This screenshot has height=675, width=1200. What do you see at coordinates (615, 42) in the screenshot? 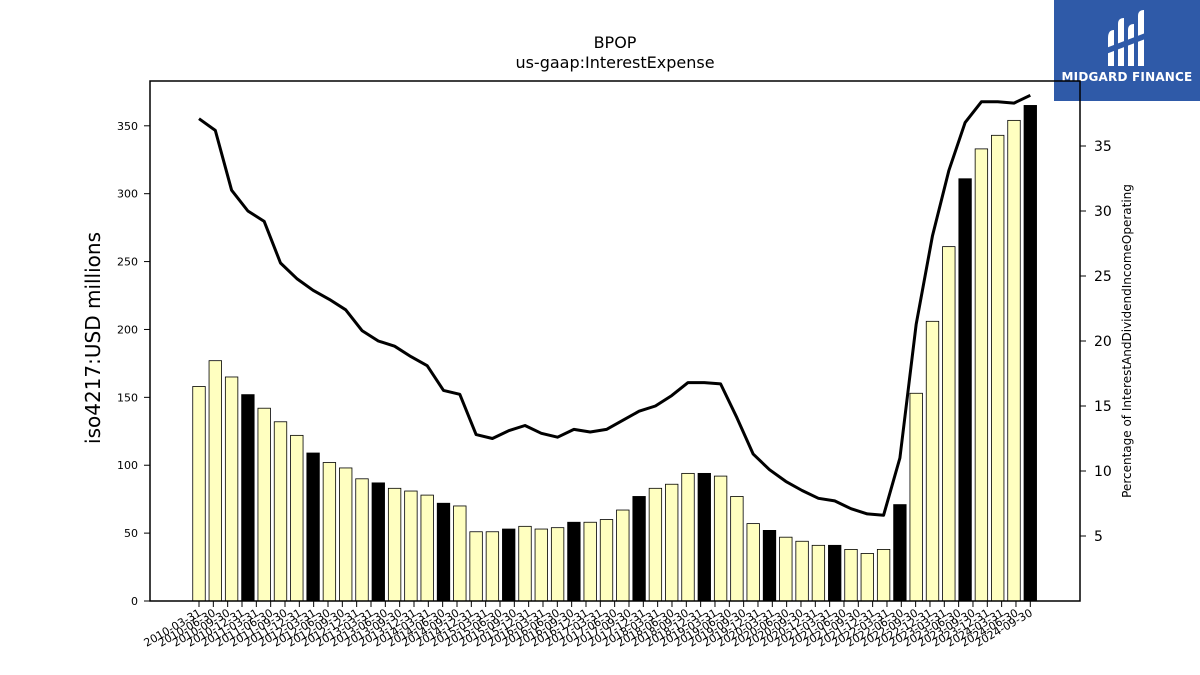
I see `chart-title: BPOP` at bounding box center [615, 42].